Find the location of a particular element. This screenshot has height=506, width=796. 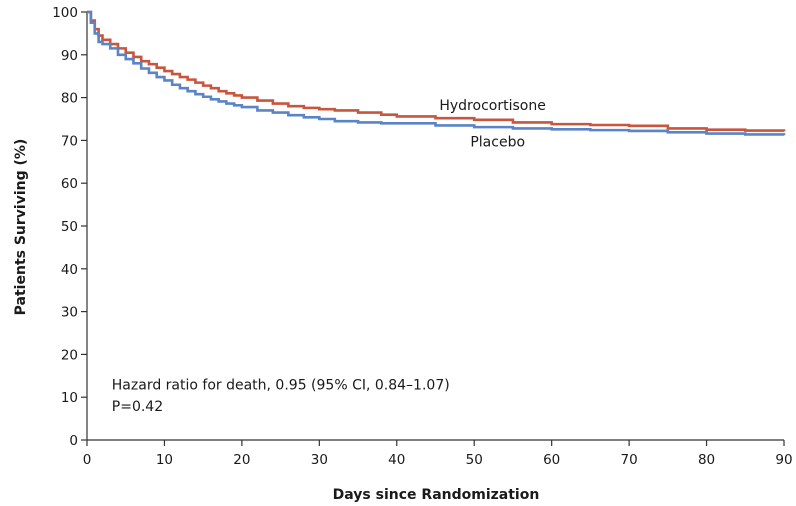

y-axis: 0 10 20 30 40 50 60 70 80 90 100 is located at coordinates (70, 227).